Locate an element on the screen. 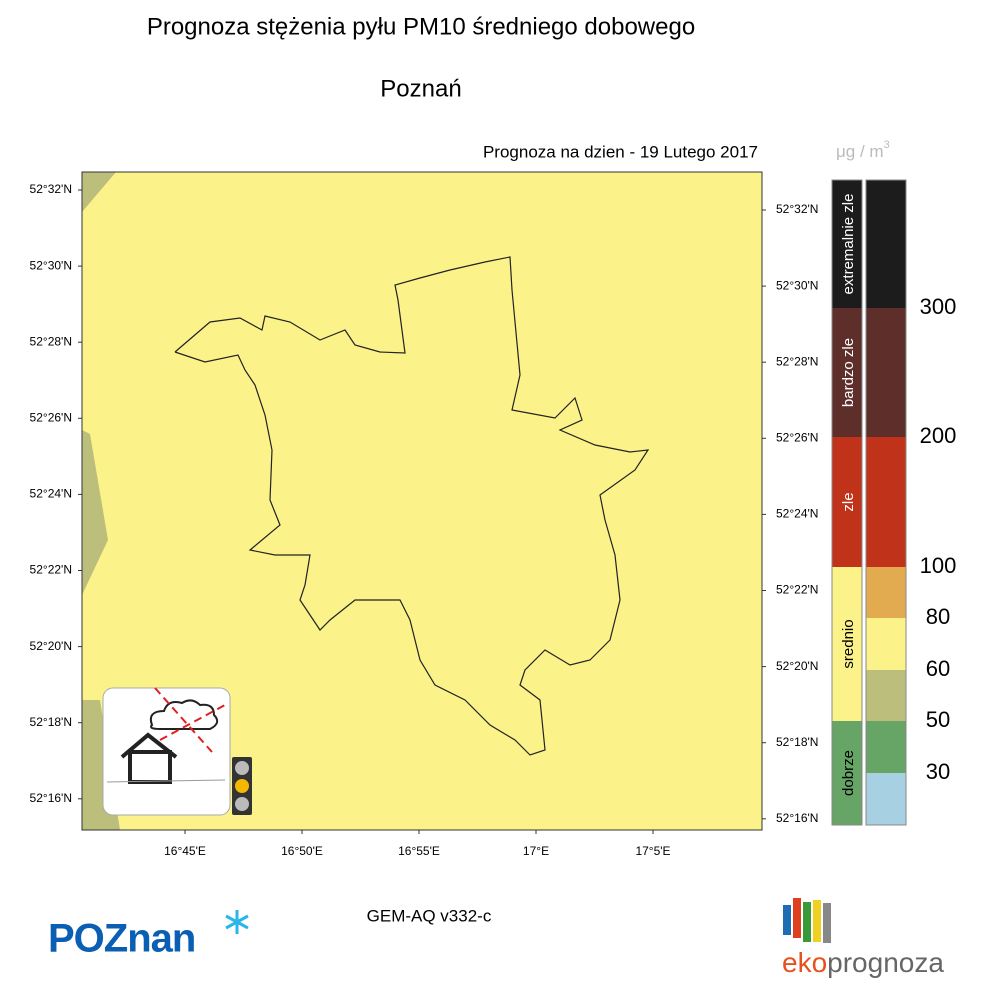 This screenshot has width=1000, height=1000. lon-label: 16°50'E is located at coordinates (302, 851).